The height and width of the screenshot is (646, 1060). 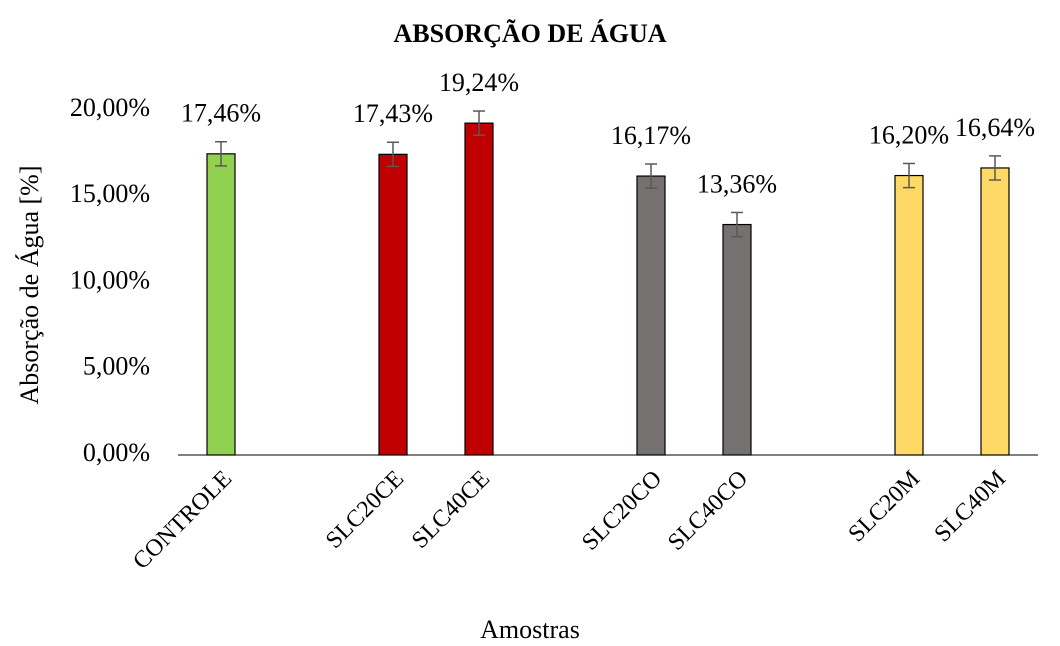 What do you see at coordinates (708, 511) in the screenshot?
I see `x-tick-label: SLC40CO` at bounding box center [708, 511].